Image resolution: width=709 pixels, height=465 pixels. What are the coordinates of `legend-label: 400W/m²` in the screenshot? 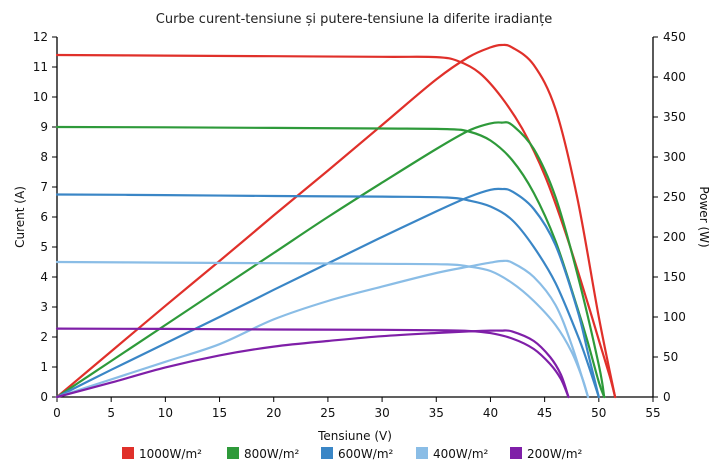 It's located at (461, 454).